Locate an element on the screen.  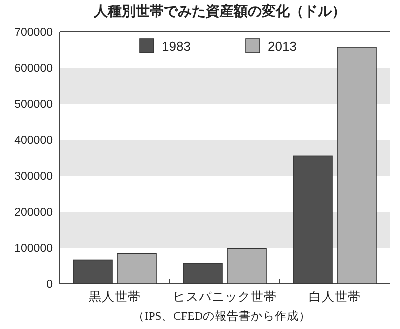
y-tick-label: 700000 is located at coordinates (33, 33).